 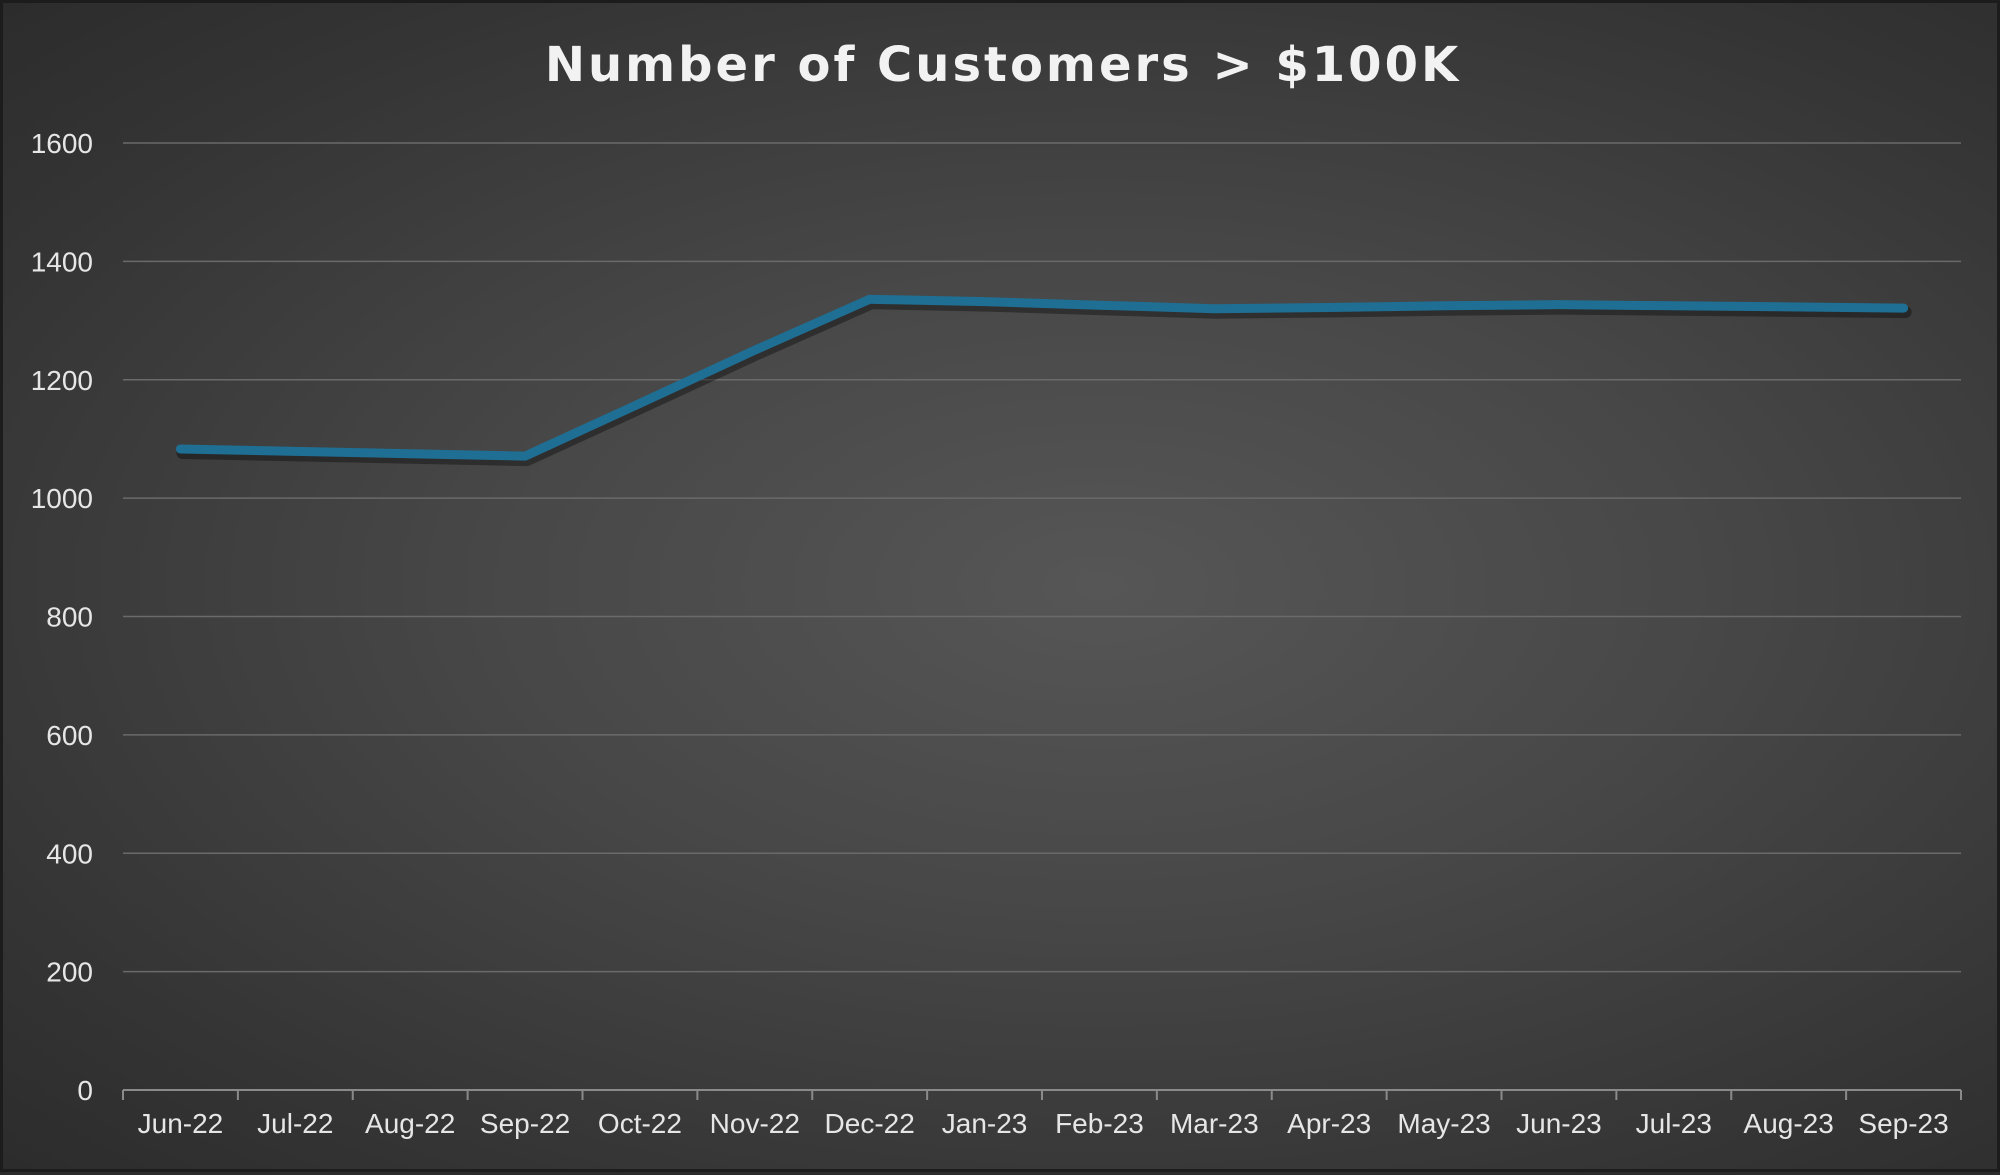 I want to click on x-tick-label-Jan-23: Jan-23, so click(x=985, y=1123).